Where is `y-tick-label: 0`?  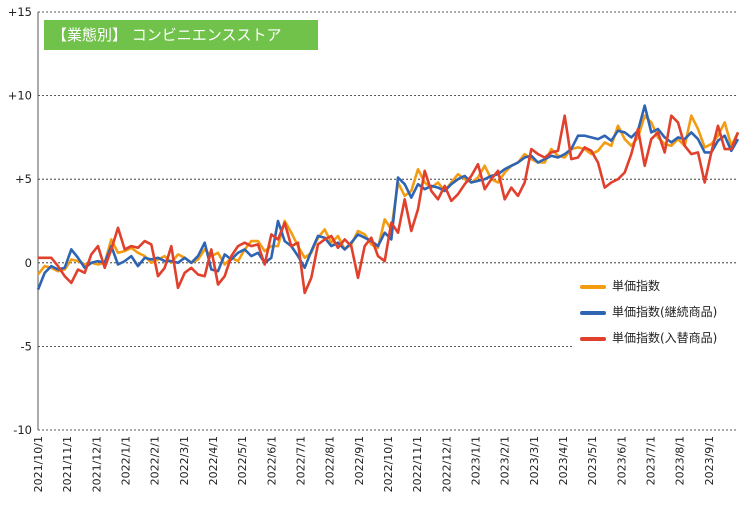
y-tick-label: 0 is located at coordinates (28, 263).